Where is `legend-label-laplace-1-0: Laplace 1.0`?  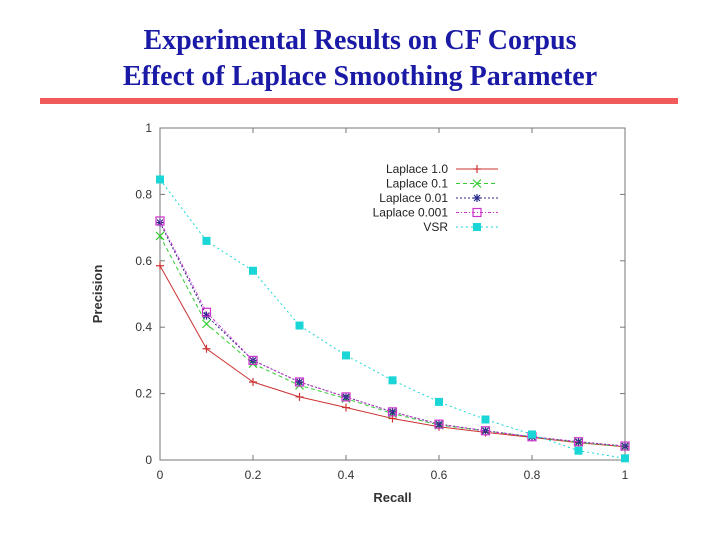
legend-label-laplace-1-0: Laplace 1.0 is located at coordinates (417, 169).